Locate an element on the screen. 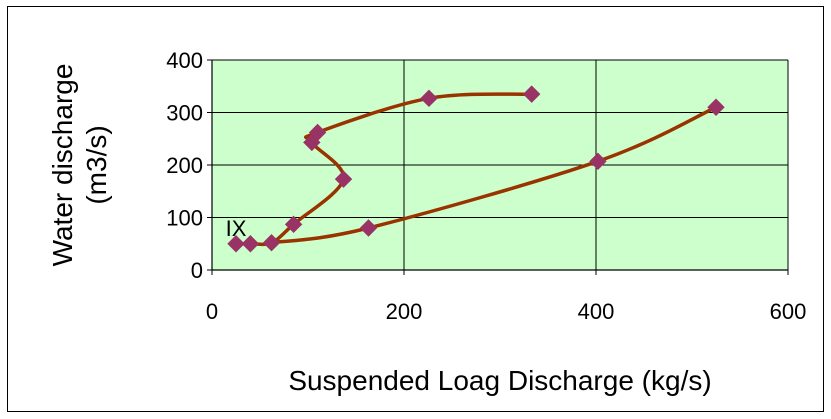 The height and width of the screenshot is (419, 831). y-tick-label: 300 is located at coordinates (184, 113).